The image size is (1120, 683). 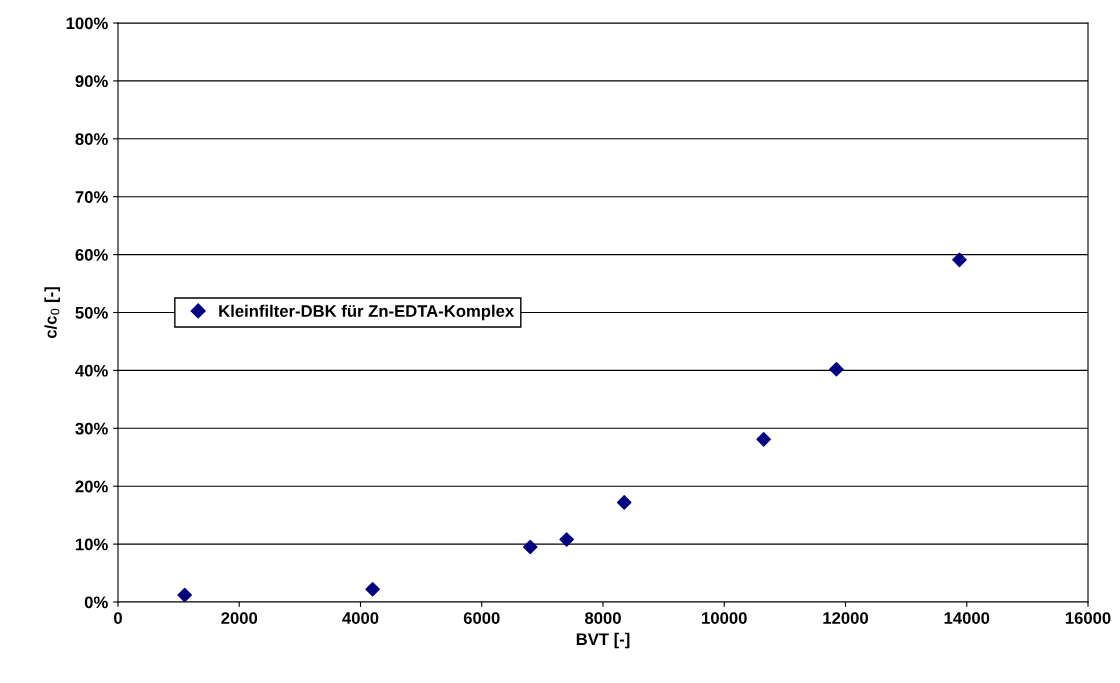 I want to click on y-tick-label: 40%, so click(x=91, y=370).